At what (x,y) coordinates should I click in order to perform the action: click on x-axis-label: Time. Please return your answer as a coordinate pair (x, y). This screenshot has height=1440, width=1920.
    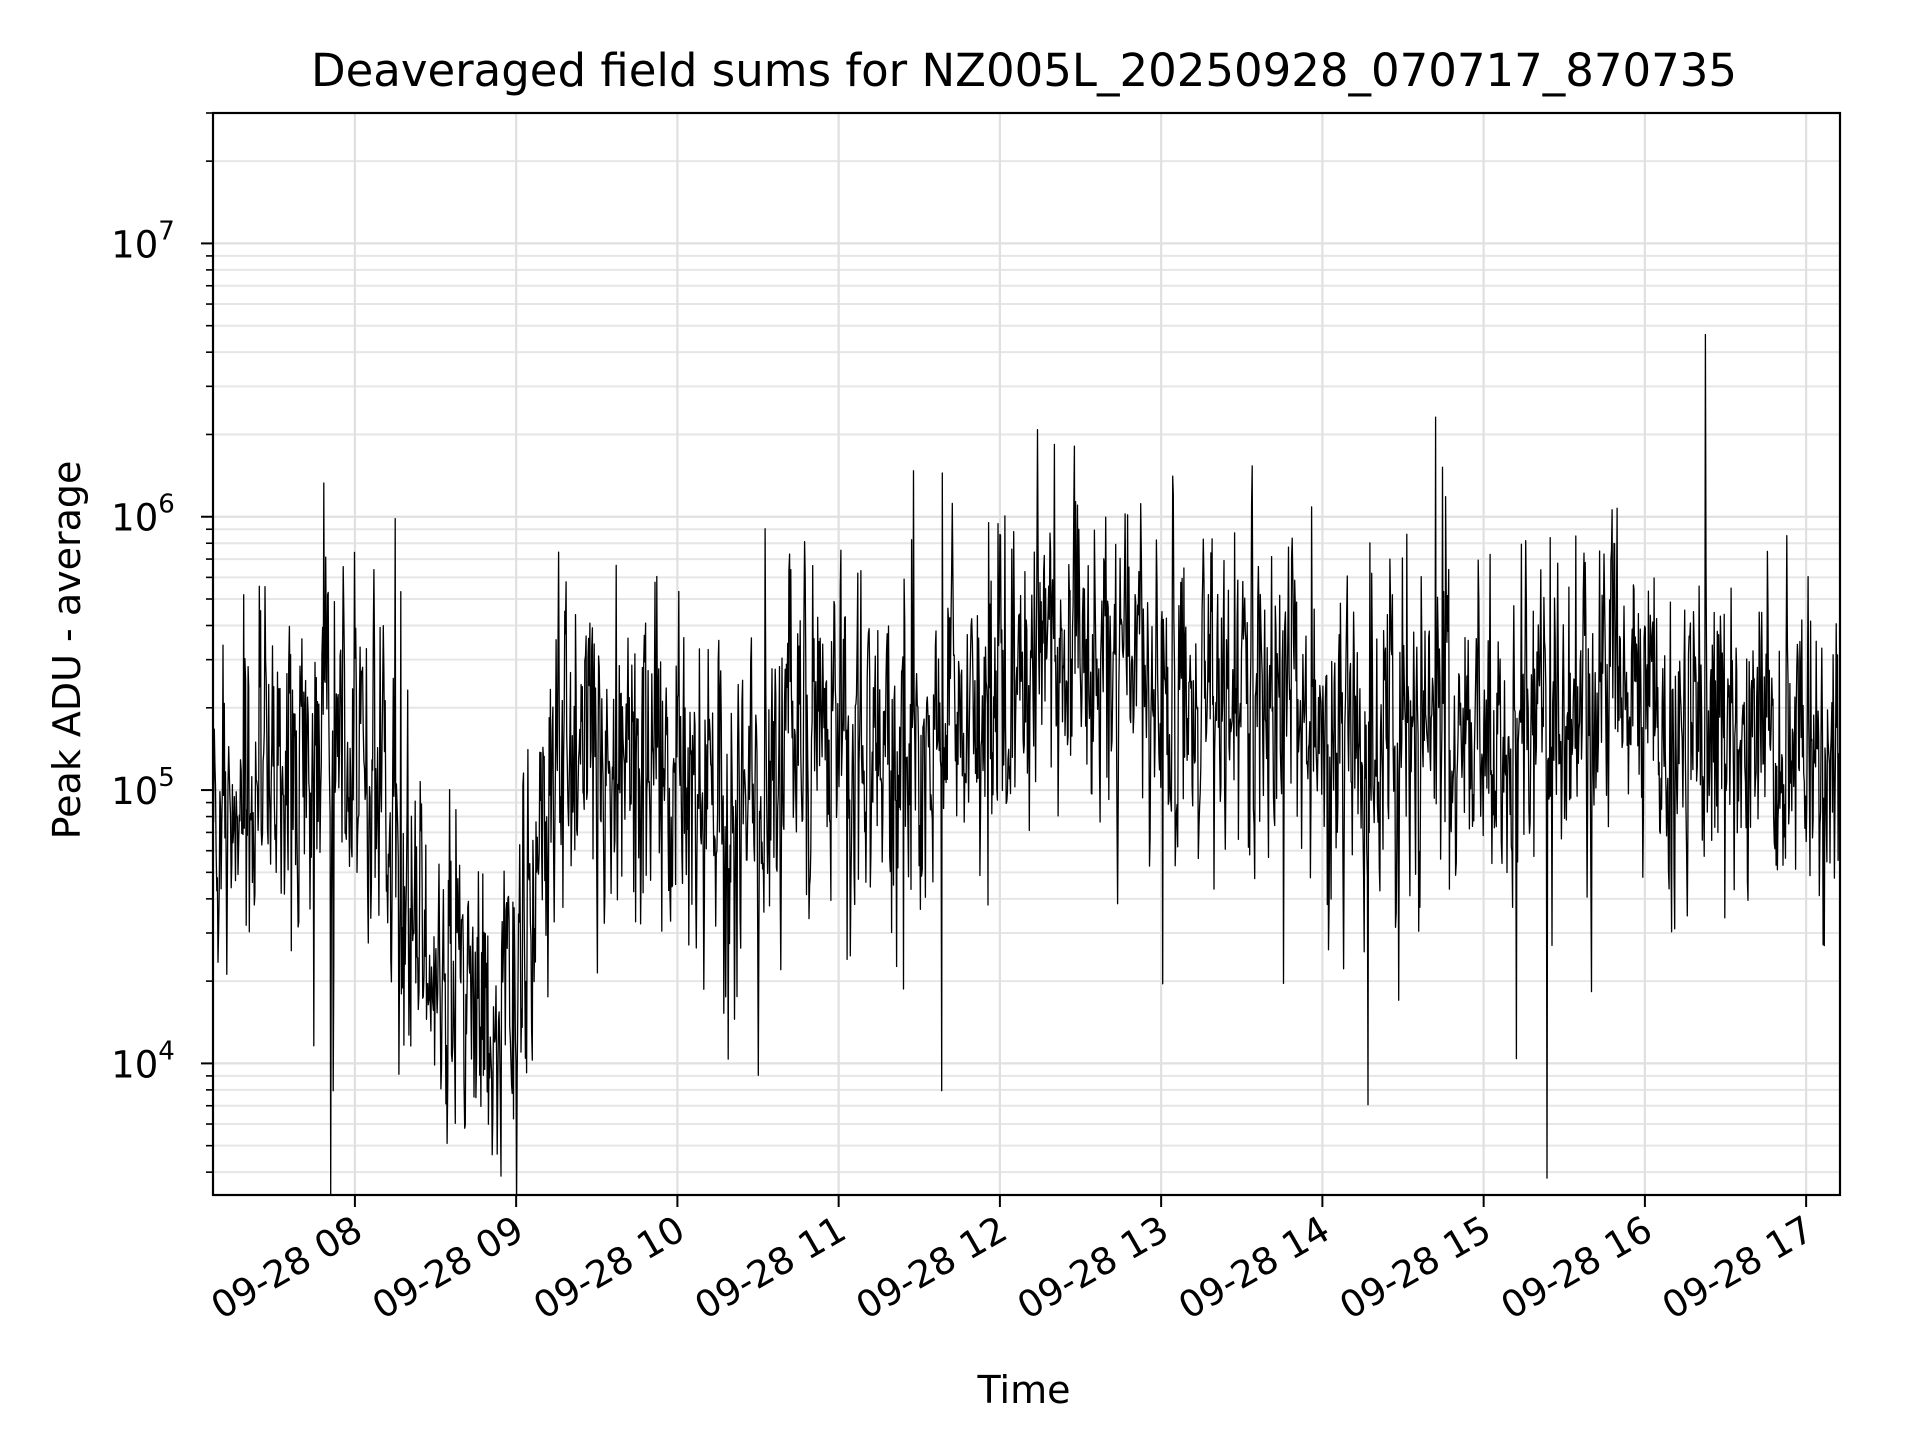
    Looking at the image, I should click on (1024, 1390).